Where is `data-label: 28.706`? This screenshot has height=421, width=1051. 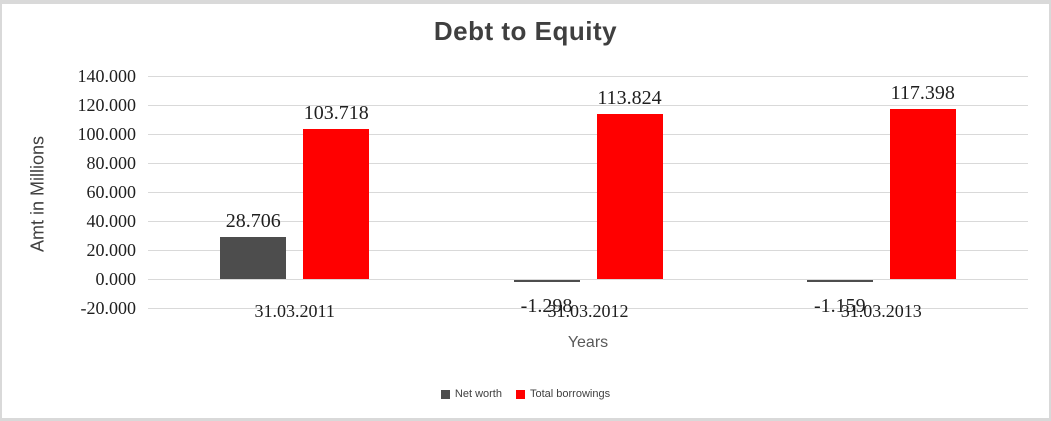
data-label: 28.706 is located at coordinates (253, 221).